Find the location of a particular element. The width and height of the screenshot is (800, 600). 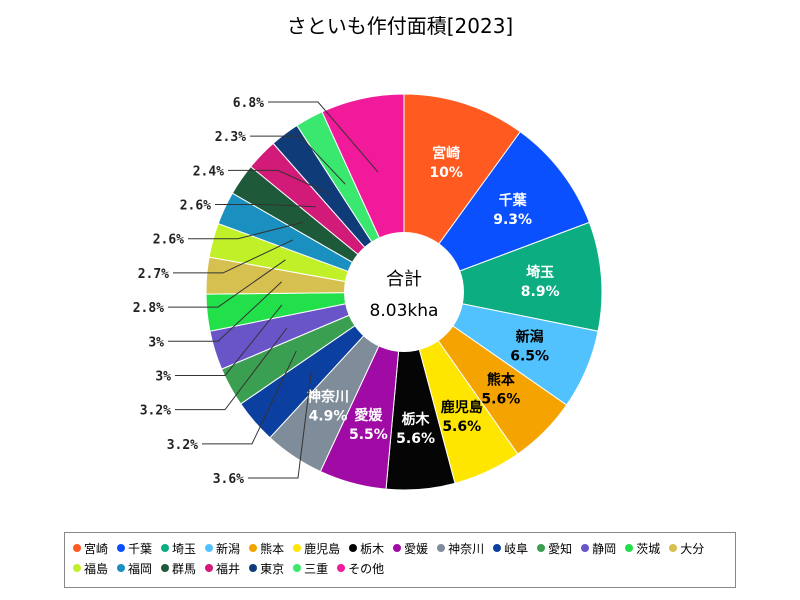

slice-name-label: 栃木 is located at coordinates (416, 419).